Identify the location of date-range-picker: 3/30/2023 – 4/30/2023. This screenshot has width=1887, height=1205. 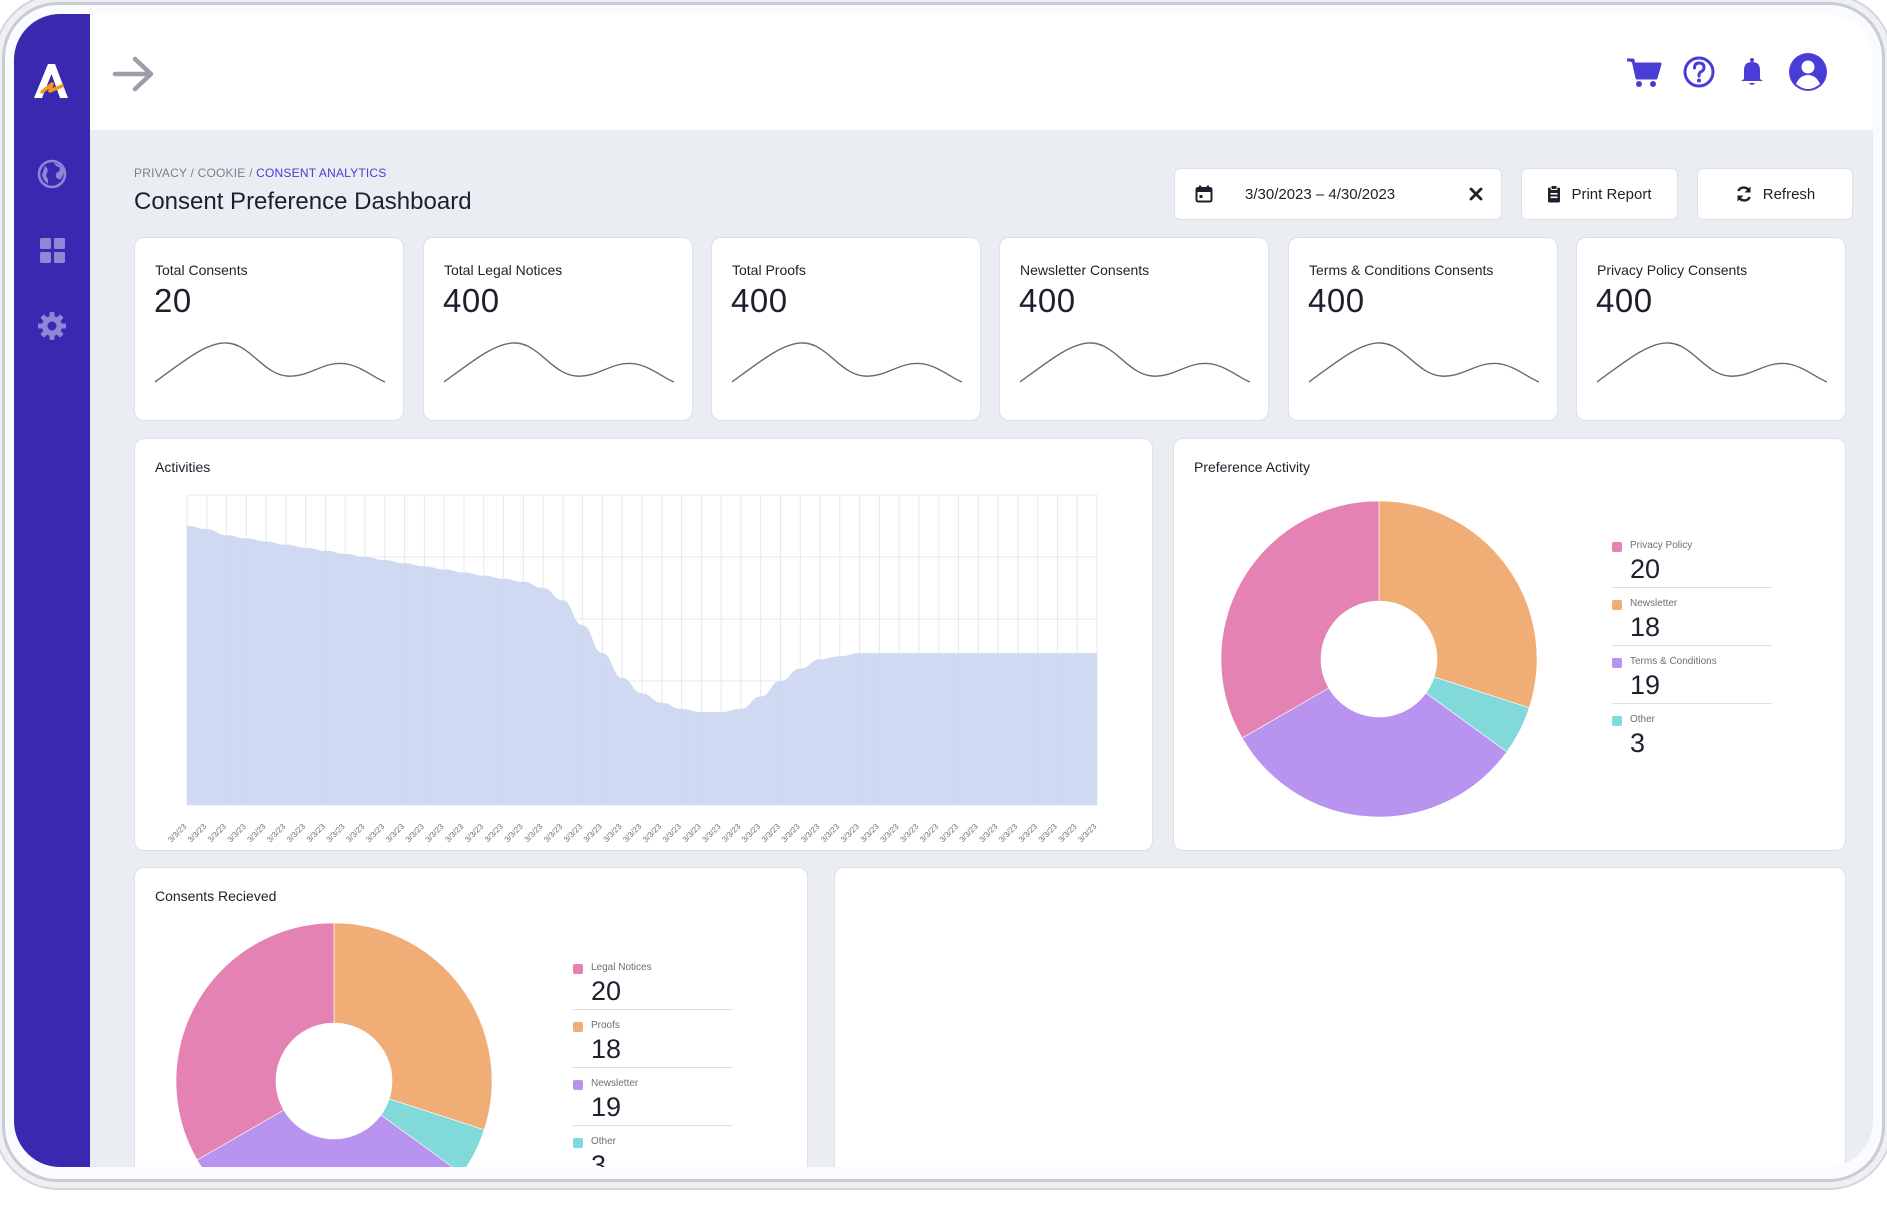
(1338, 194).